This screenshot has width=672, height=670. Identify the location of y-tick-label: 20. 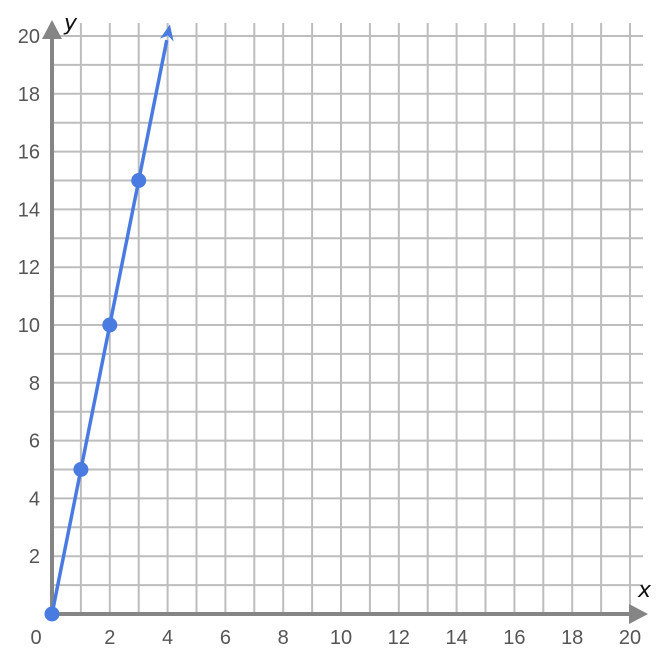
(29, 37).